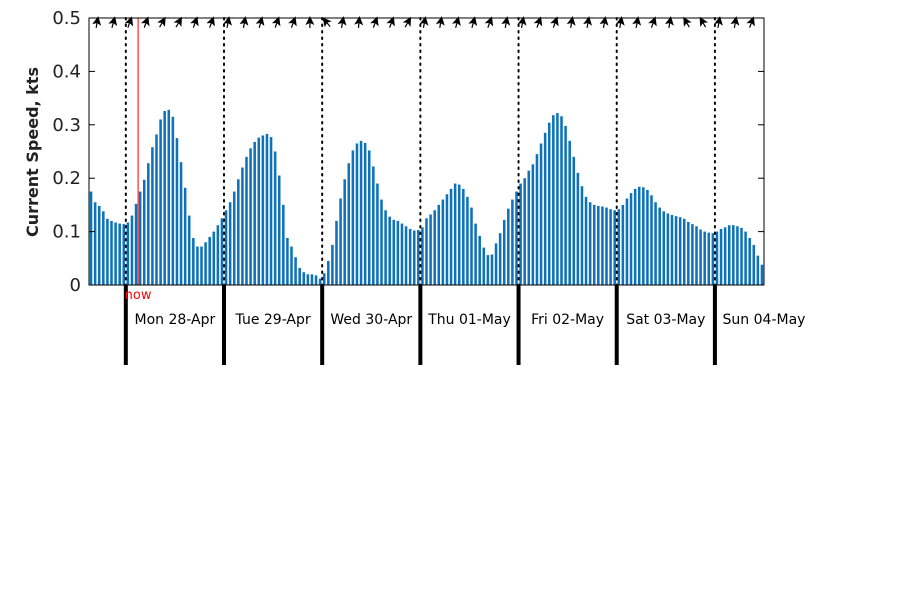 This screenshot has width=900, height=604. Describe the element at coordinates (423, 22) in the screenshot. I see `direction-arrows-layer` at that location.